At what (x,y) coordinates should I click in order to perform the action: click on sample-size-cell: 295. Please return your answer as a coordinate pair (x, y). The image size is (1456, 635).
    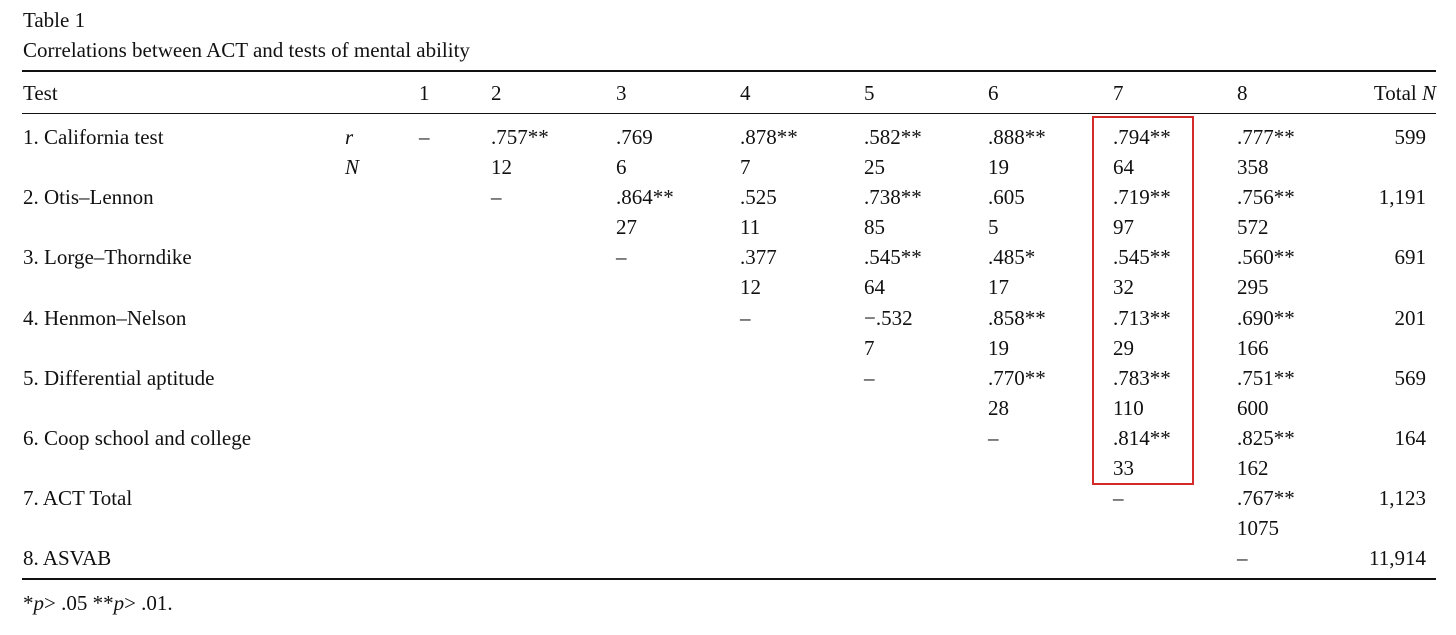
    Looking at the image, I should click on (1253, 287).